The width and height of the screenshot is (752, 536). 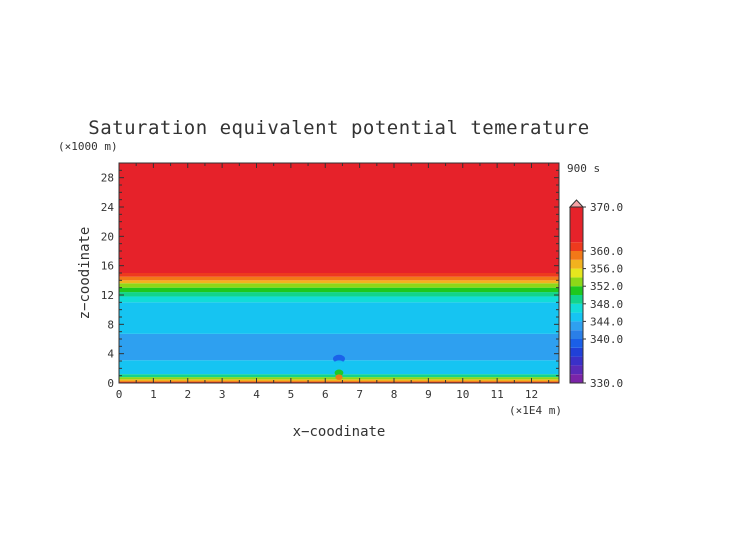 What do you see at coordinates (606, 304) in the screenshot?
I see `colorbar-label: 348.0` at bounding box center [606, 304].